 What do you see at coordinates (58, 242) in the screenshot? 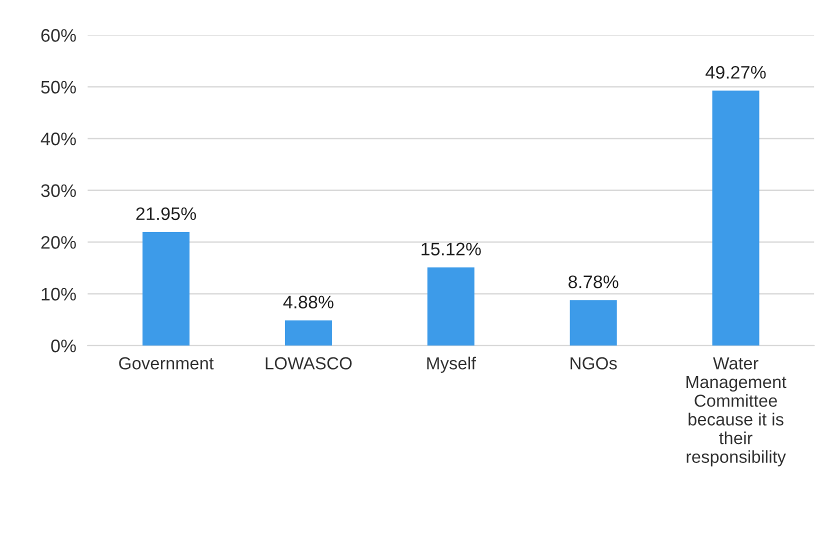
I see `y-tick-label: 20%` at bounding box center [58, 242].